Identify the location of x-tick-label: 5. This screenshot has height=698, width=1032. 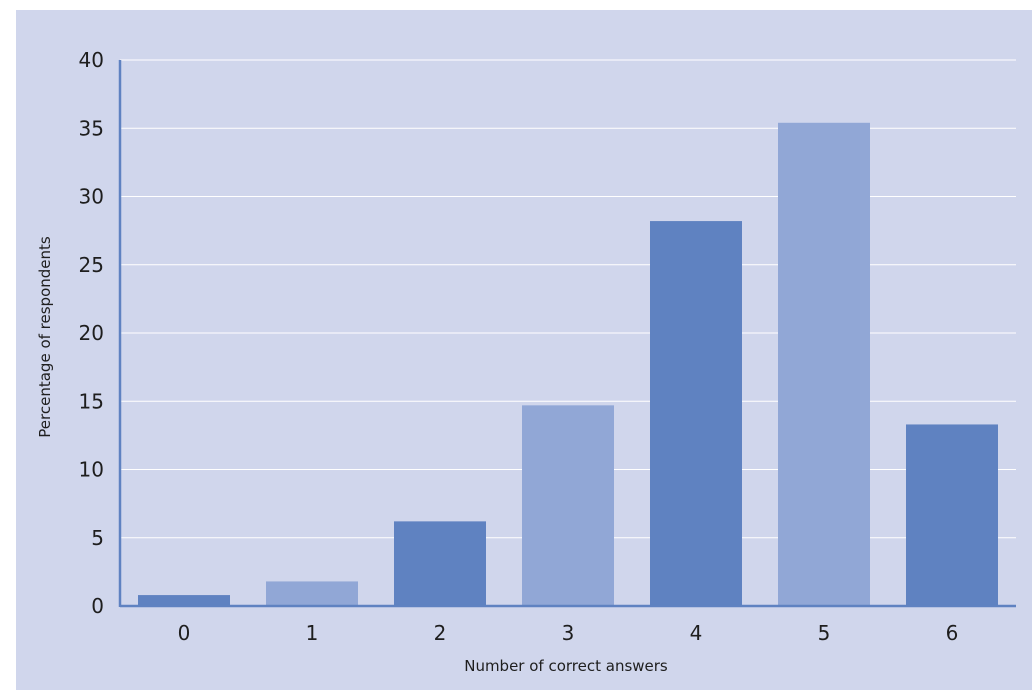
(824, 633).